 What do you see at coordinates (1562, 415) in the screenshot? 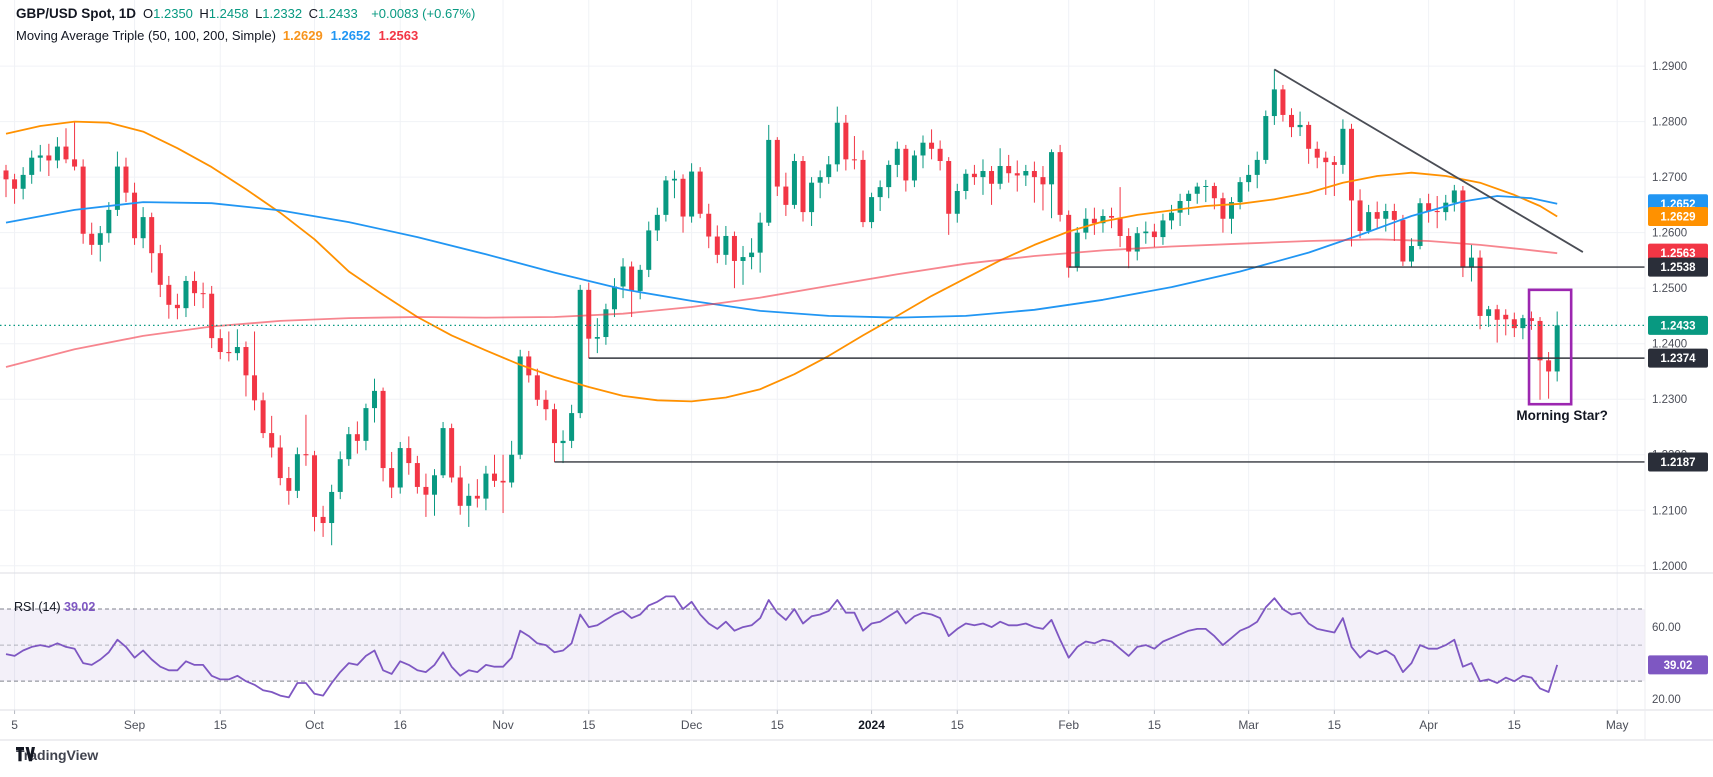
I see `morning-star-annotation: Morning Star?` at bounding box center [1562, 415].